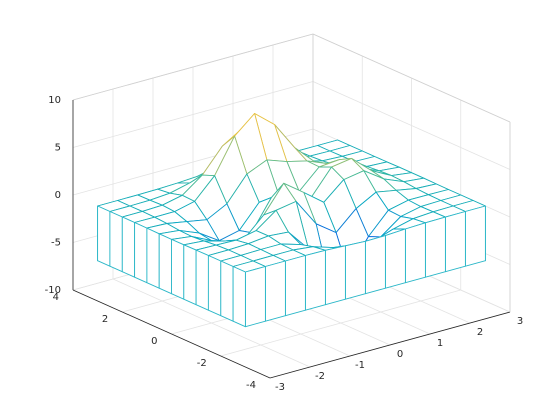 Image resolution: width=560 pixels, height=420 pixels. I want to click on x-tick-label: 2, so click(480, 332).